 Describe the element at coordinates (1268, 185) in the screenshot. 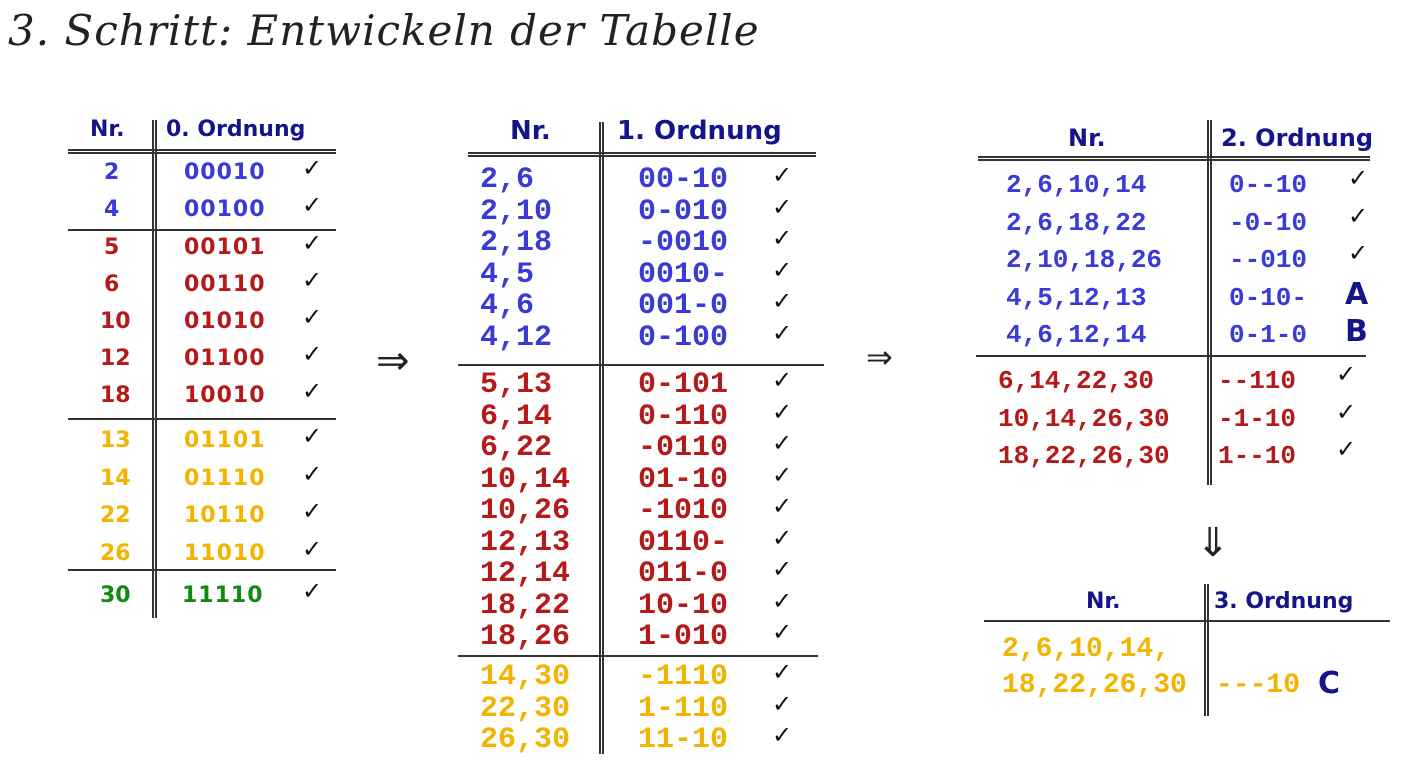

I see `table2-code-cell: 0--10` at that location.